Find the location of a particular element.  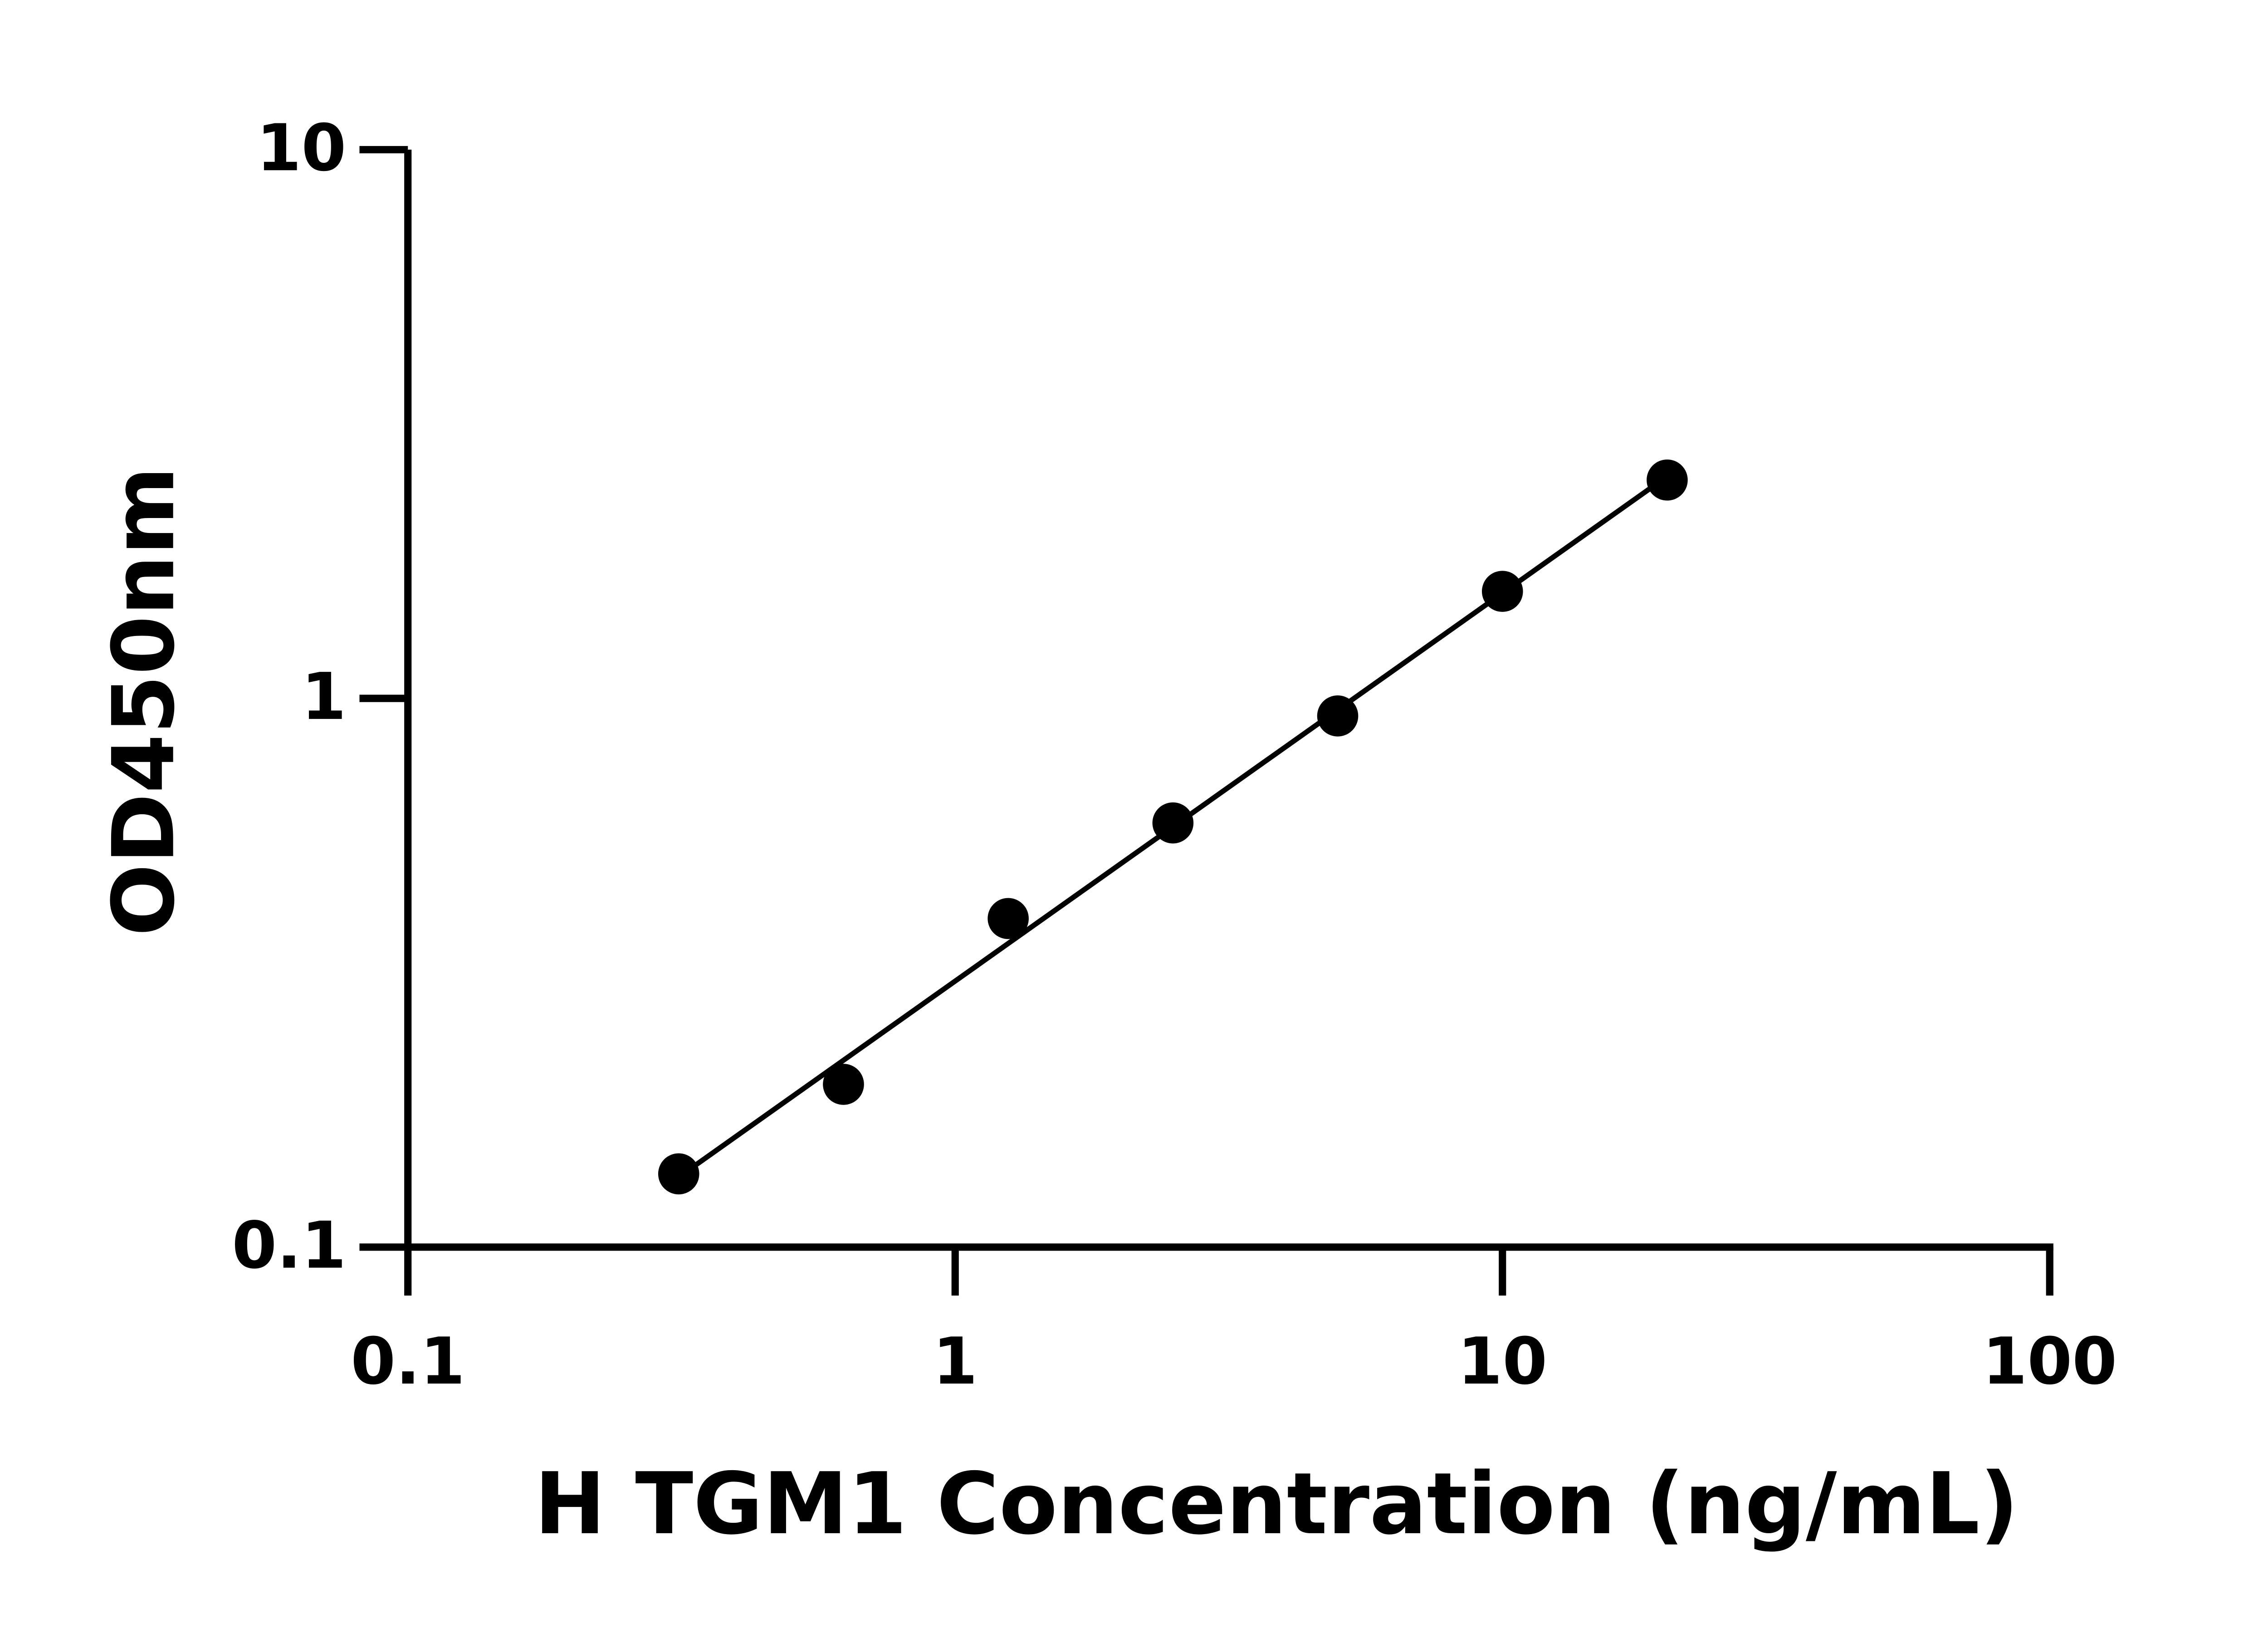

y-axis-label: OD450nm is located at coordinates (144, 701).